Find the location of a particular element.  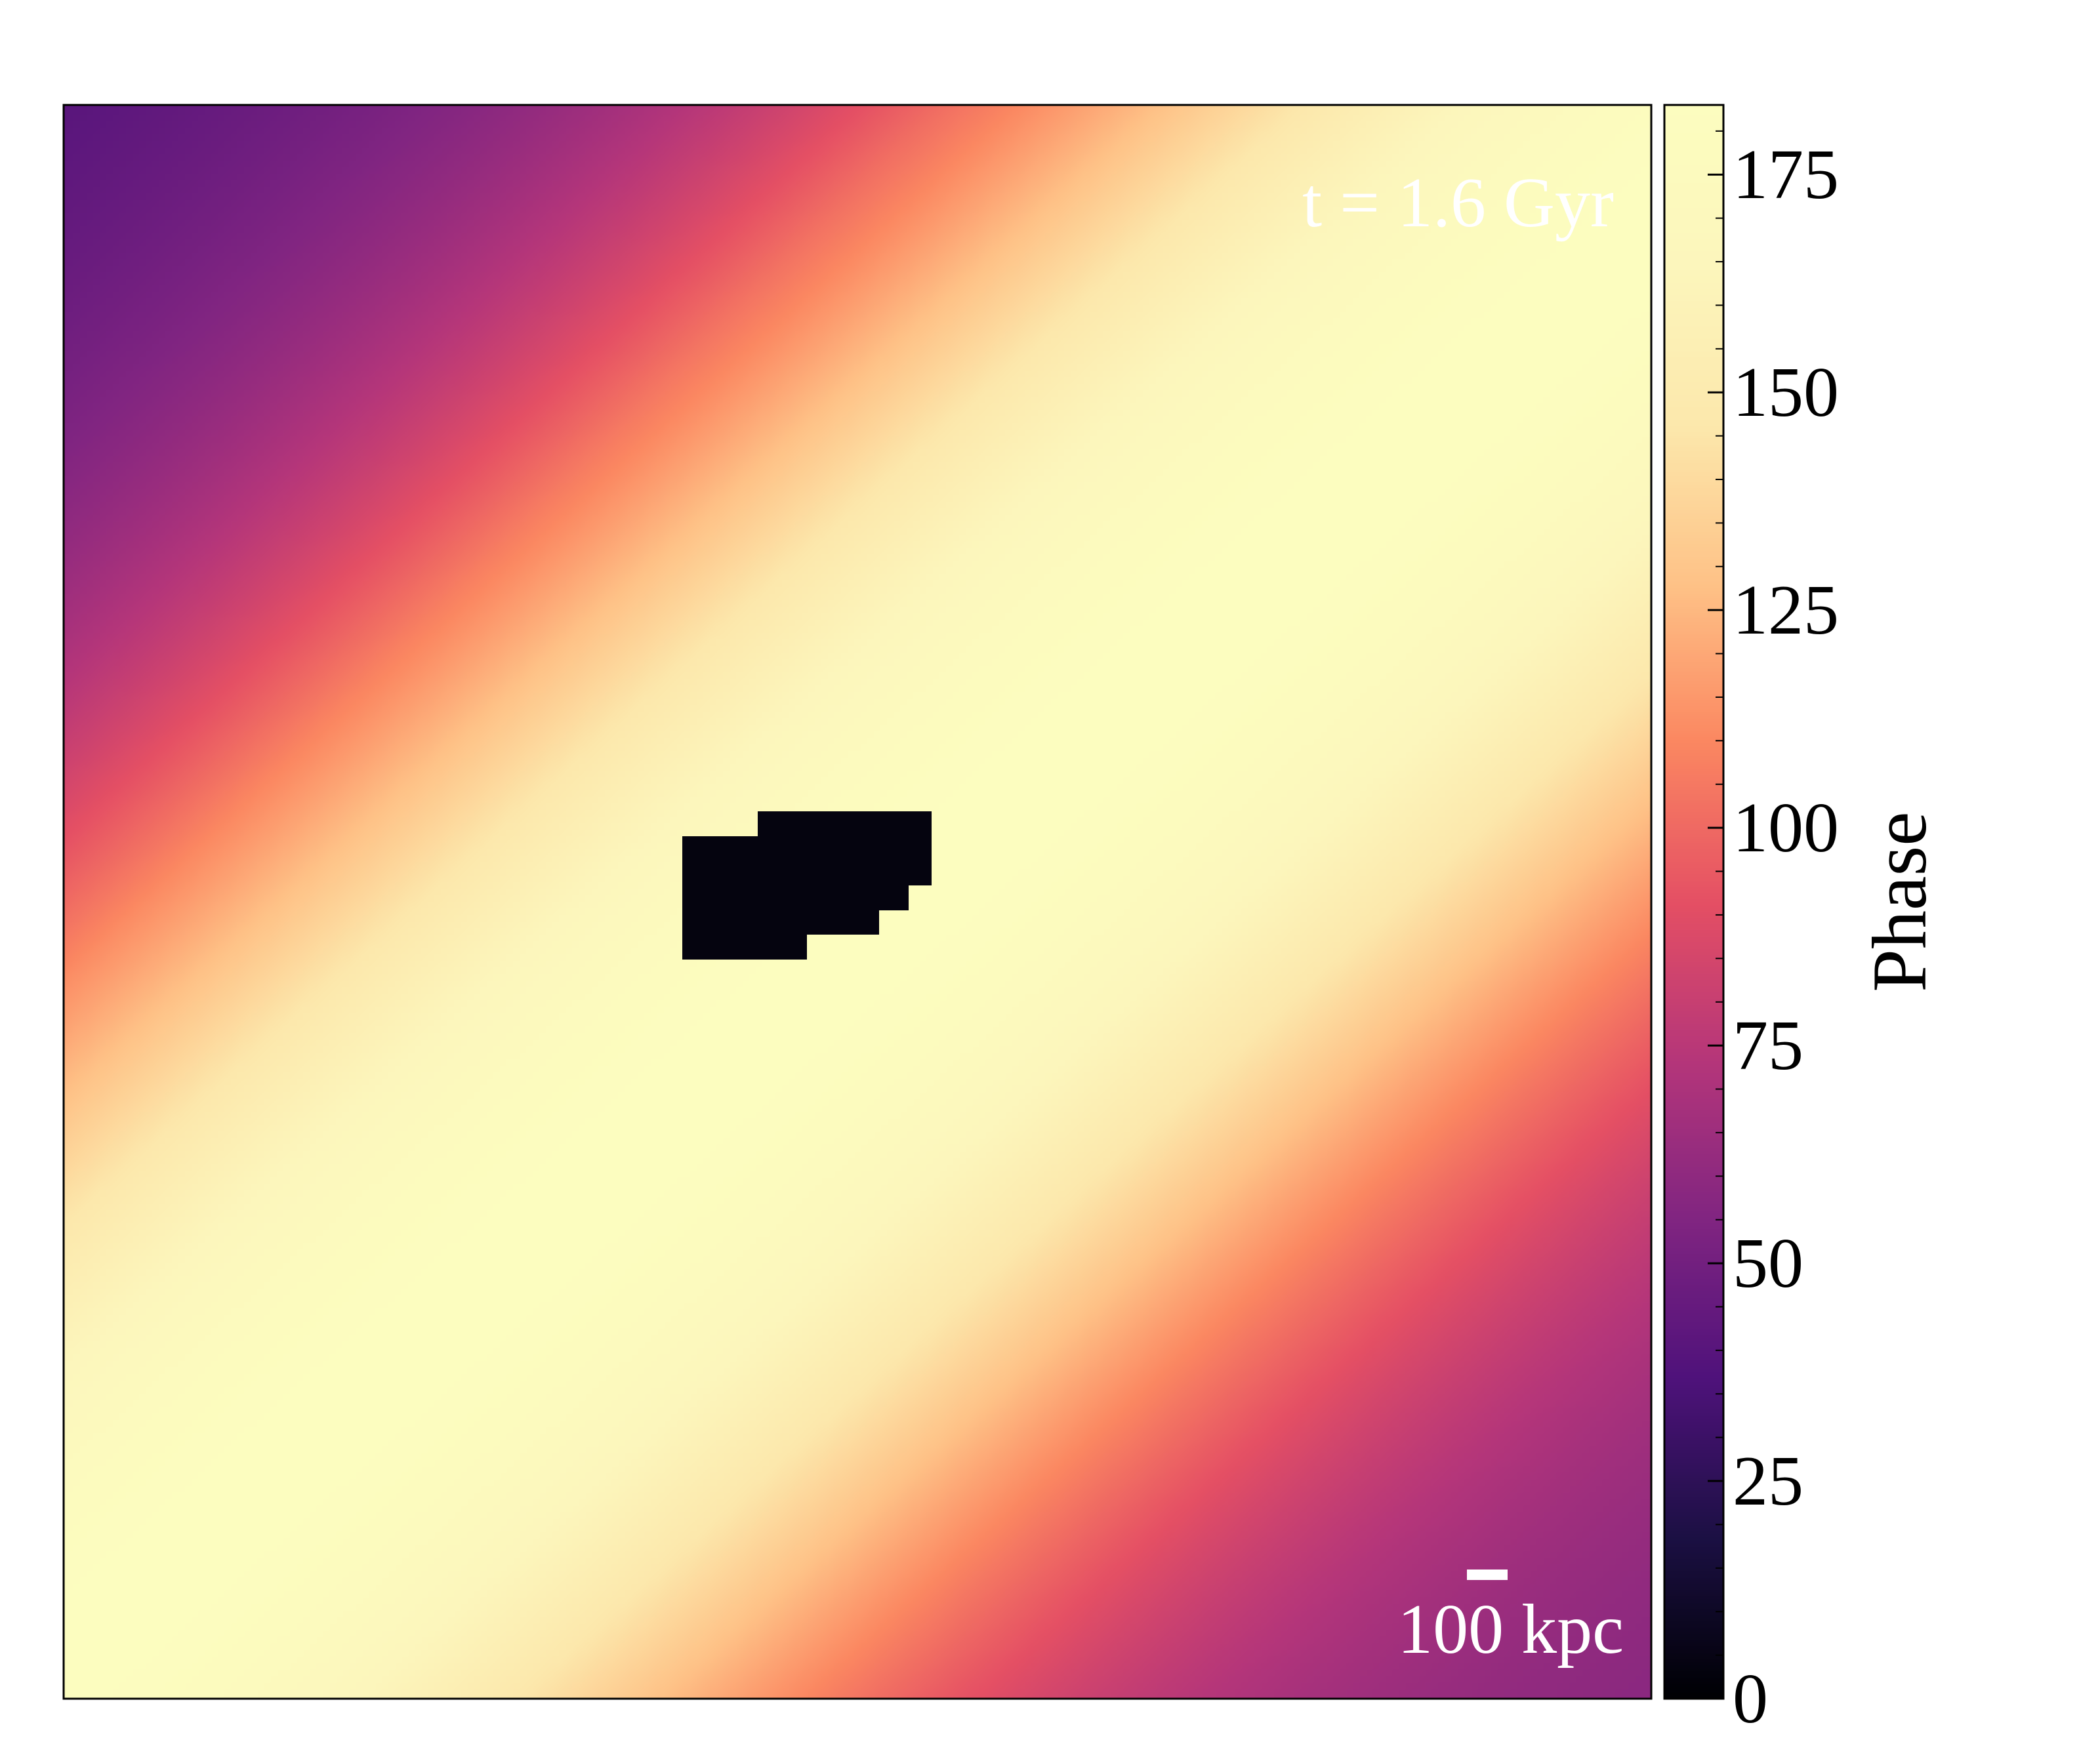

colorbar-tick-label: 75 is located at coordinates (1768, 1046).